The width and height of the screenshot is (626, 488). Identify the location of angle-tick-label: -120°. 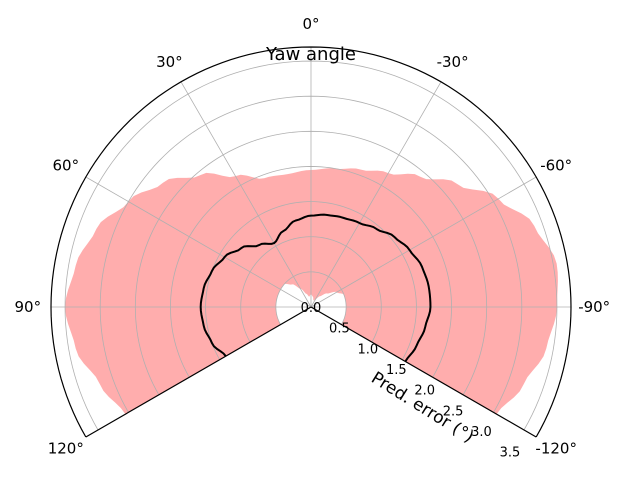
(556, 449).